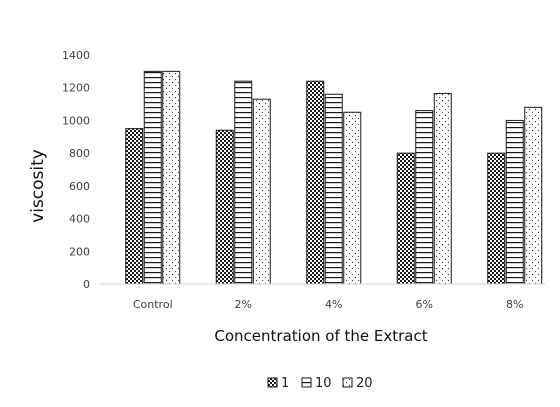 Image resolution: width=560 pixels, height=407 pixels. What do you see at coordinates (224, 207) in the screenshot?
I see `bar-series-1-2%` at bounding box center [224, 207].